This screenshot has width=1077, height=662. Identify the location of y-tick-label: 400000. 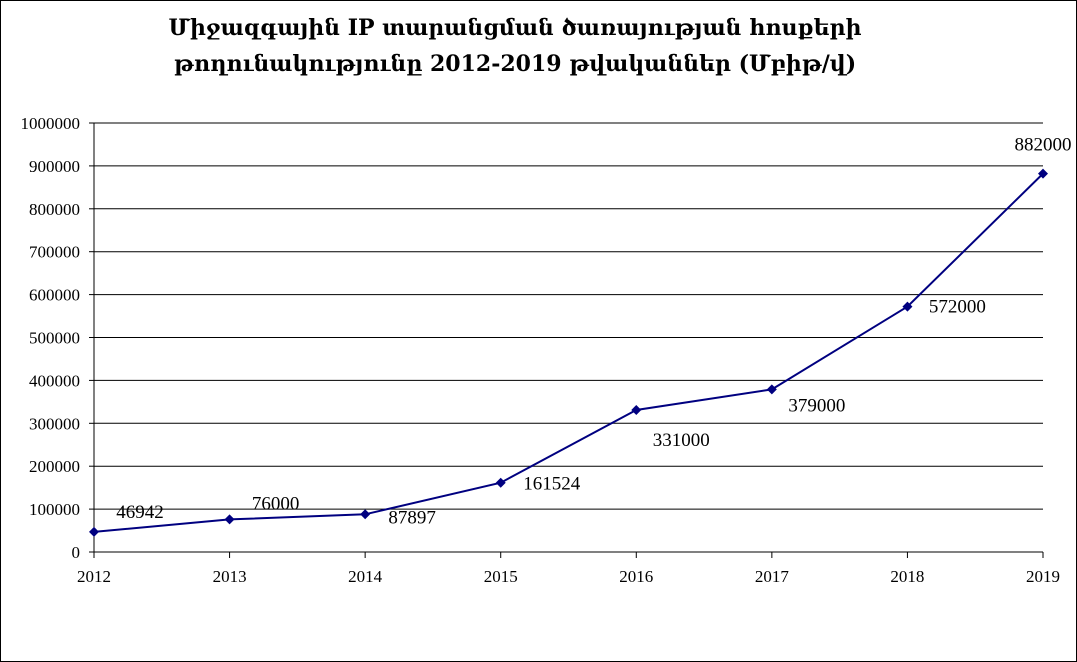
(54, 380).